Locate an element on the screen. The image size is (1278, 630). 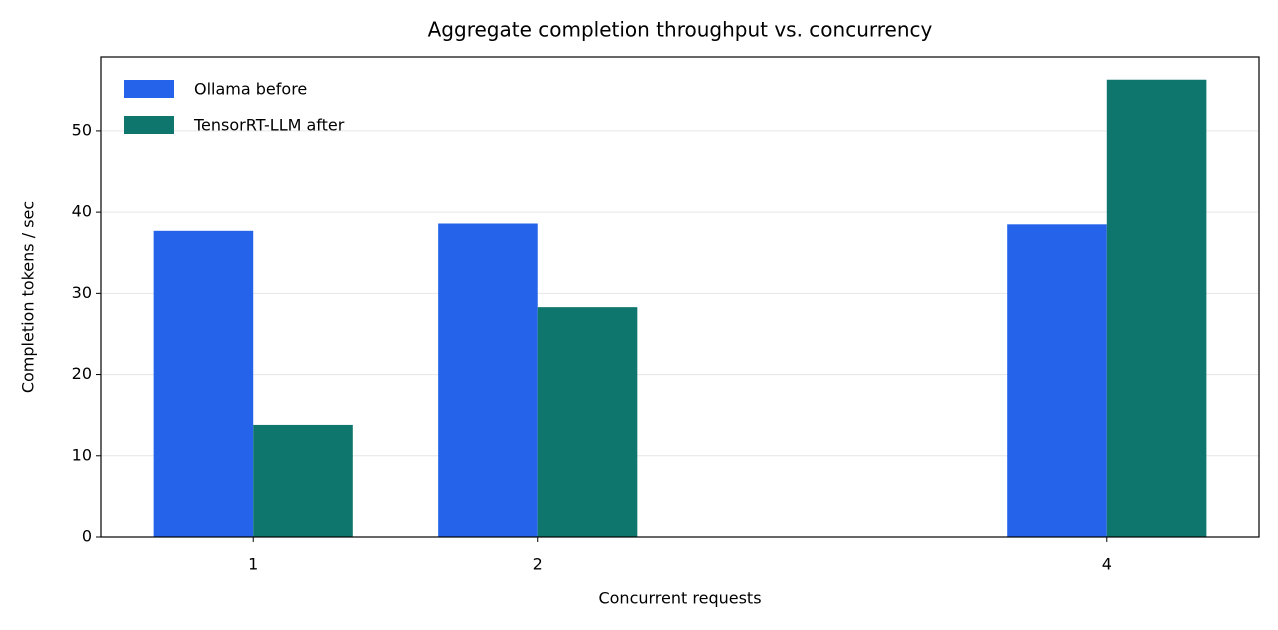
y-tick-label: 30 is located at coordinates (82, 292).